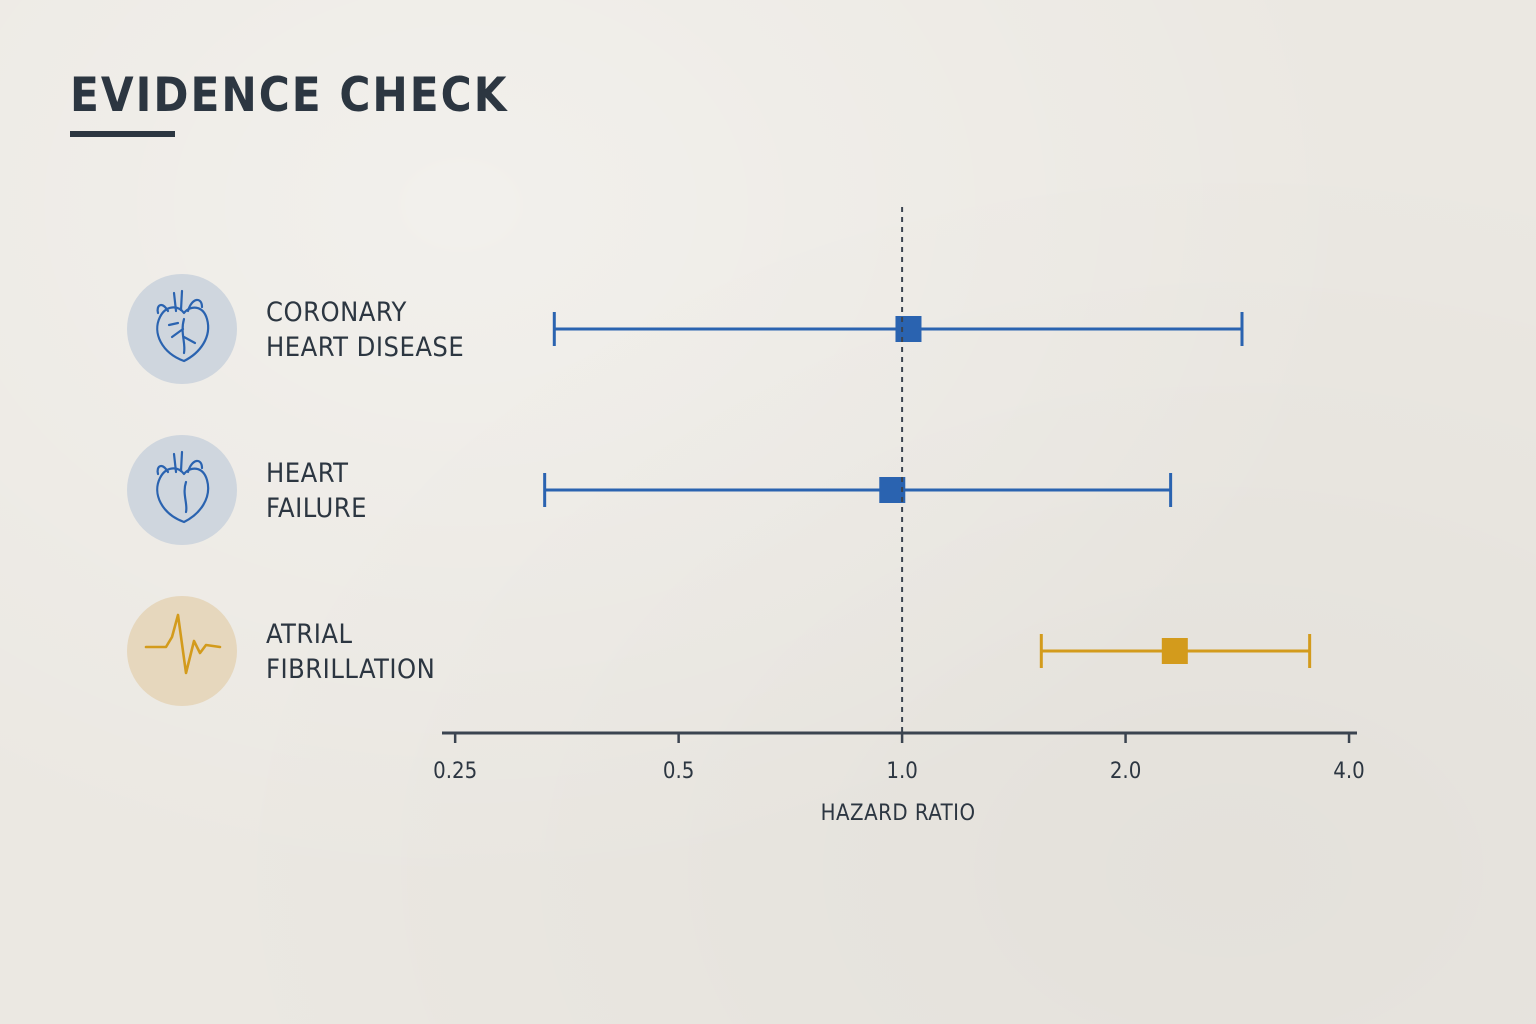  What do you see at coordinates (650, 490) in the screenshot?
I see `forest-row: HEART FAILURE` at bounding box center [650, 490].